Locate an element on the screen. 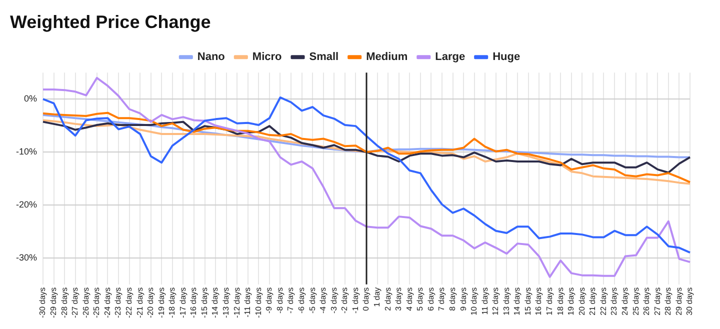 The height and width of the screenshot is (329, 720). x-tick-label: -18 days is located at coordinates (172, 302).